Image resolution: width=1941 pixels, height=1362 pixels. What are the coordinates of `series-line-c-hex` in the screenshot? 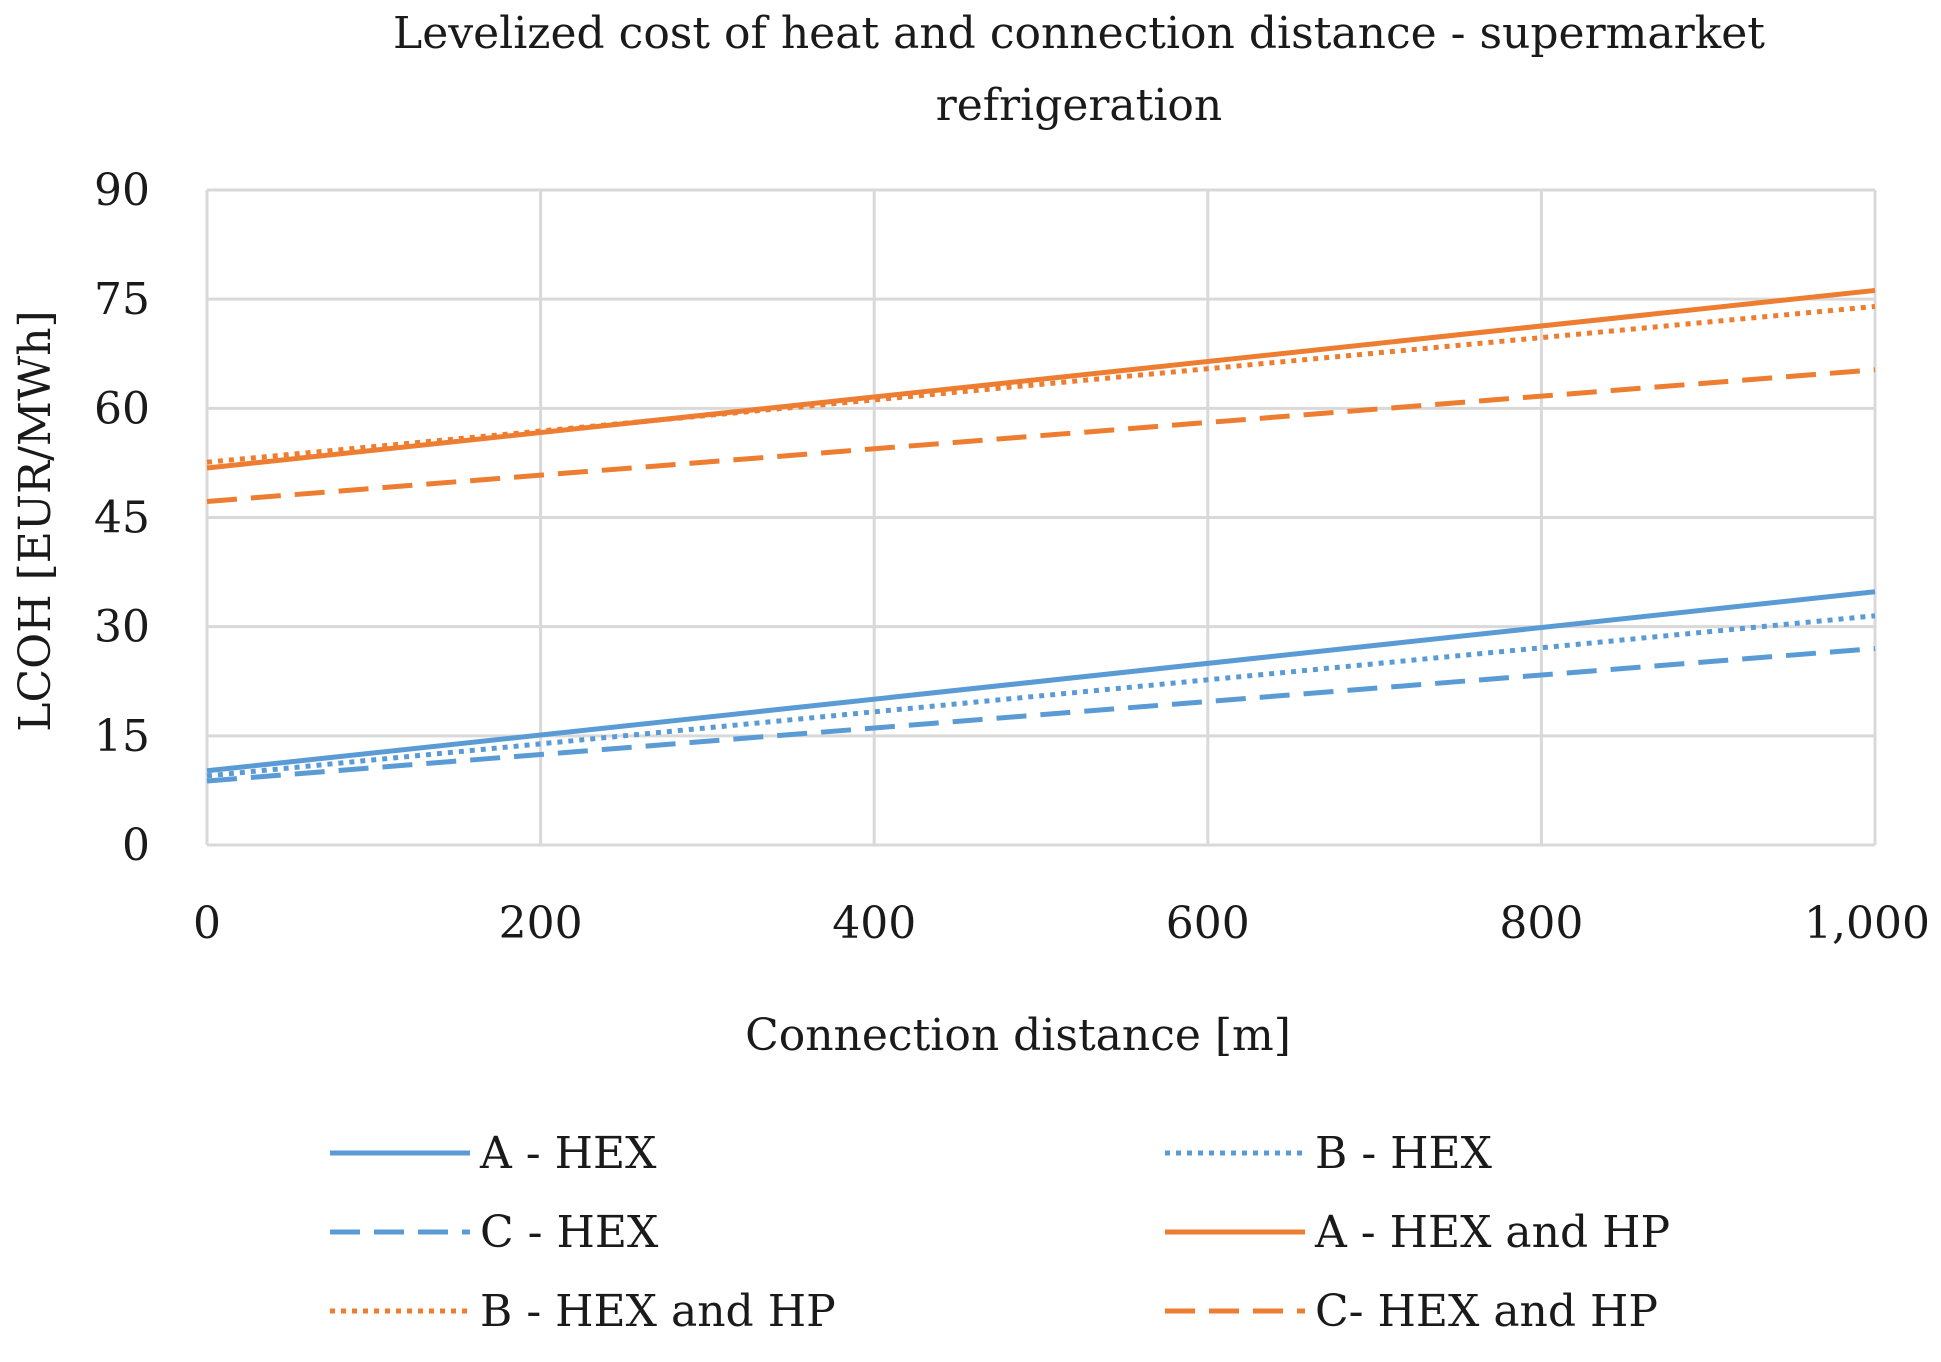 It's located at (1041, 715).